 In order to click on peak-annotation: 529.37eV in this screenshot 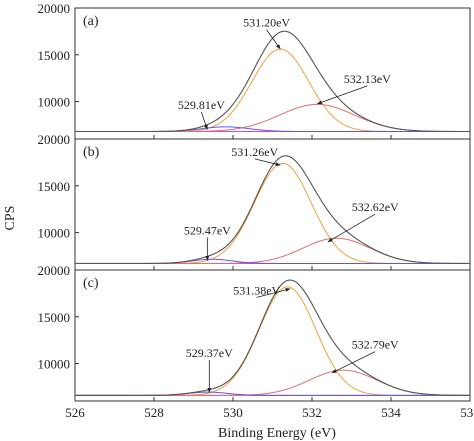, I will do `click(209, 353)`.